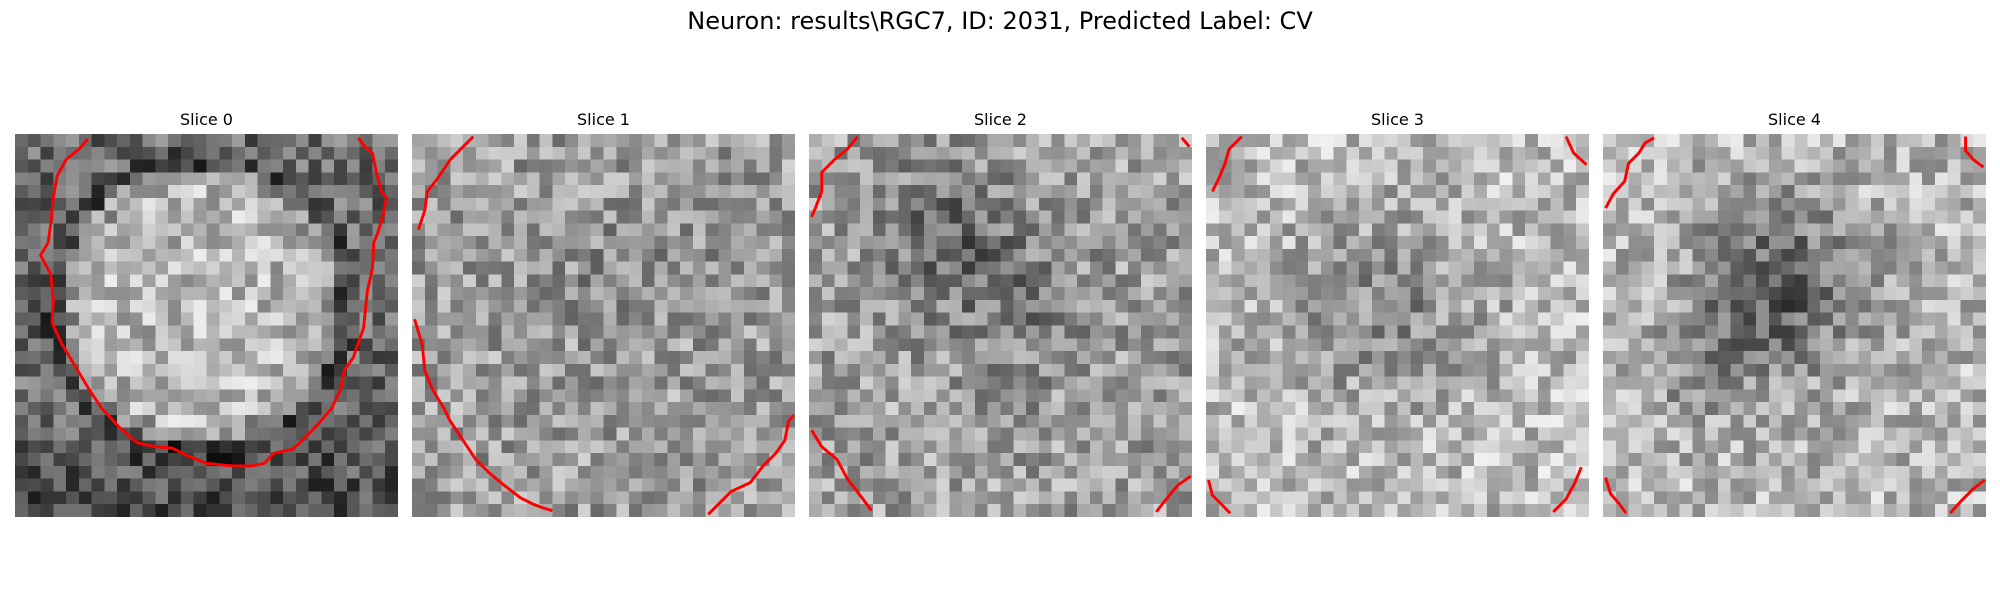 The width and height of the screenshot is (2000, 600). What do you see at coordinates (213, 302) in the screenshot?
I see `contour-line` at bounding box center [213, 302].